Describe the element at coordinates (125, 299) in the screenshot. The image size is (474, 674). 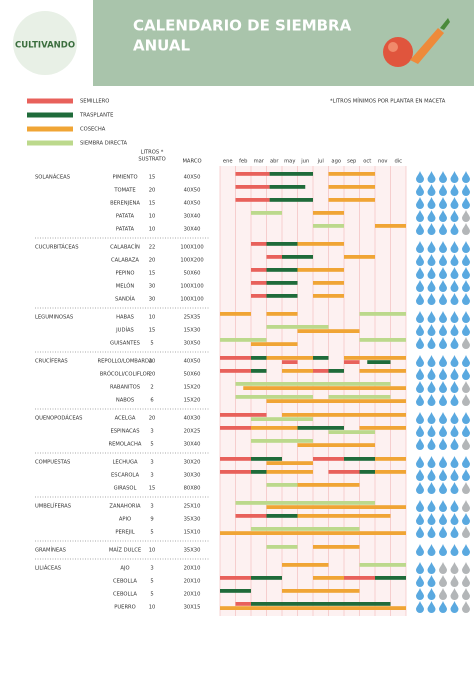
I see `crop-name: SANDÍA` at that location.